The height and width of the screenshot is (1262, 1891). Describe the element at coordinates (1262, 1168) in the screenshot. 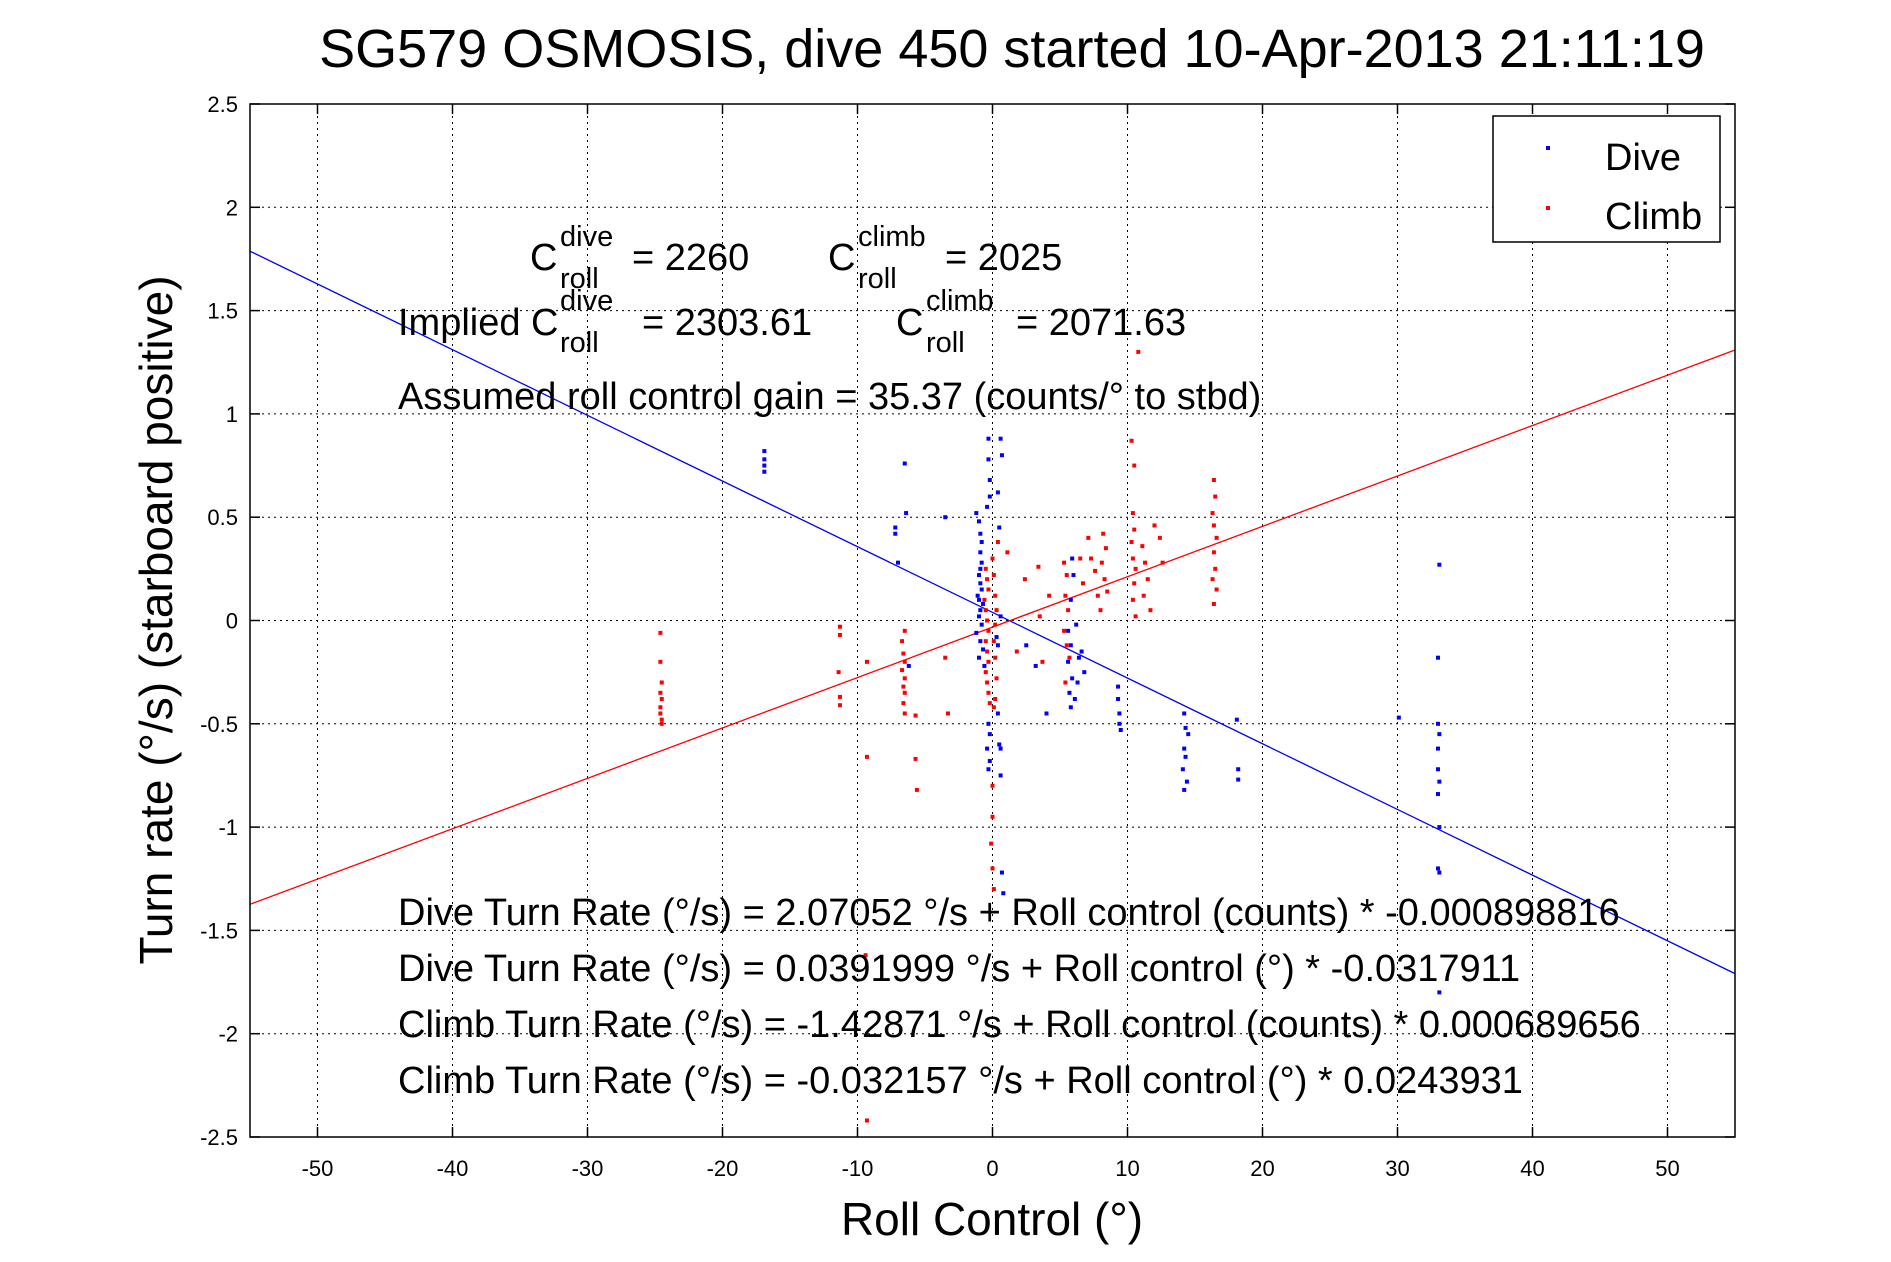

I see `x-tick-label: 20` at that location.